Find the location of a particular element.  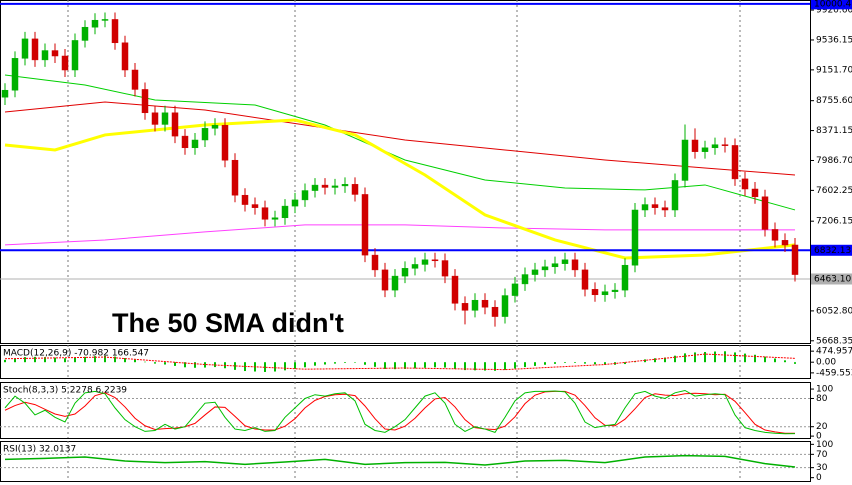

annotation: The 50 SMA didn't is located at coordinates (228, 323).